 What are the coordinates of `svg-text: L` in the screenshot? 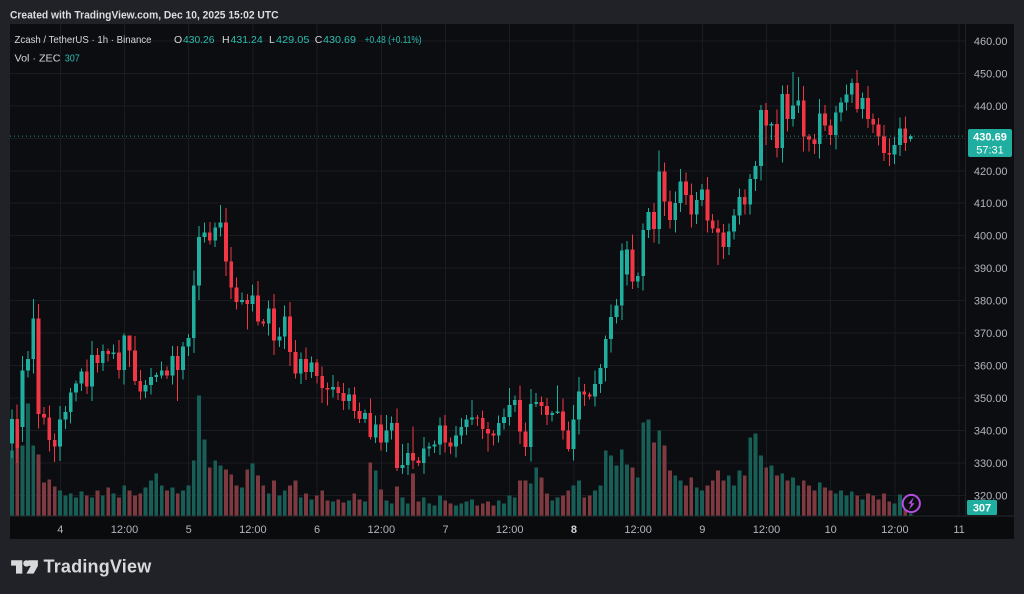 It's located at (272, 40).